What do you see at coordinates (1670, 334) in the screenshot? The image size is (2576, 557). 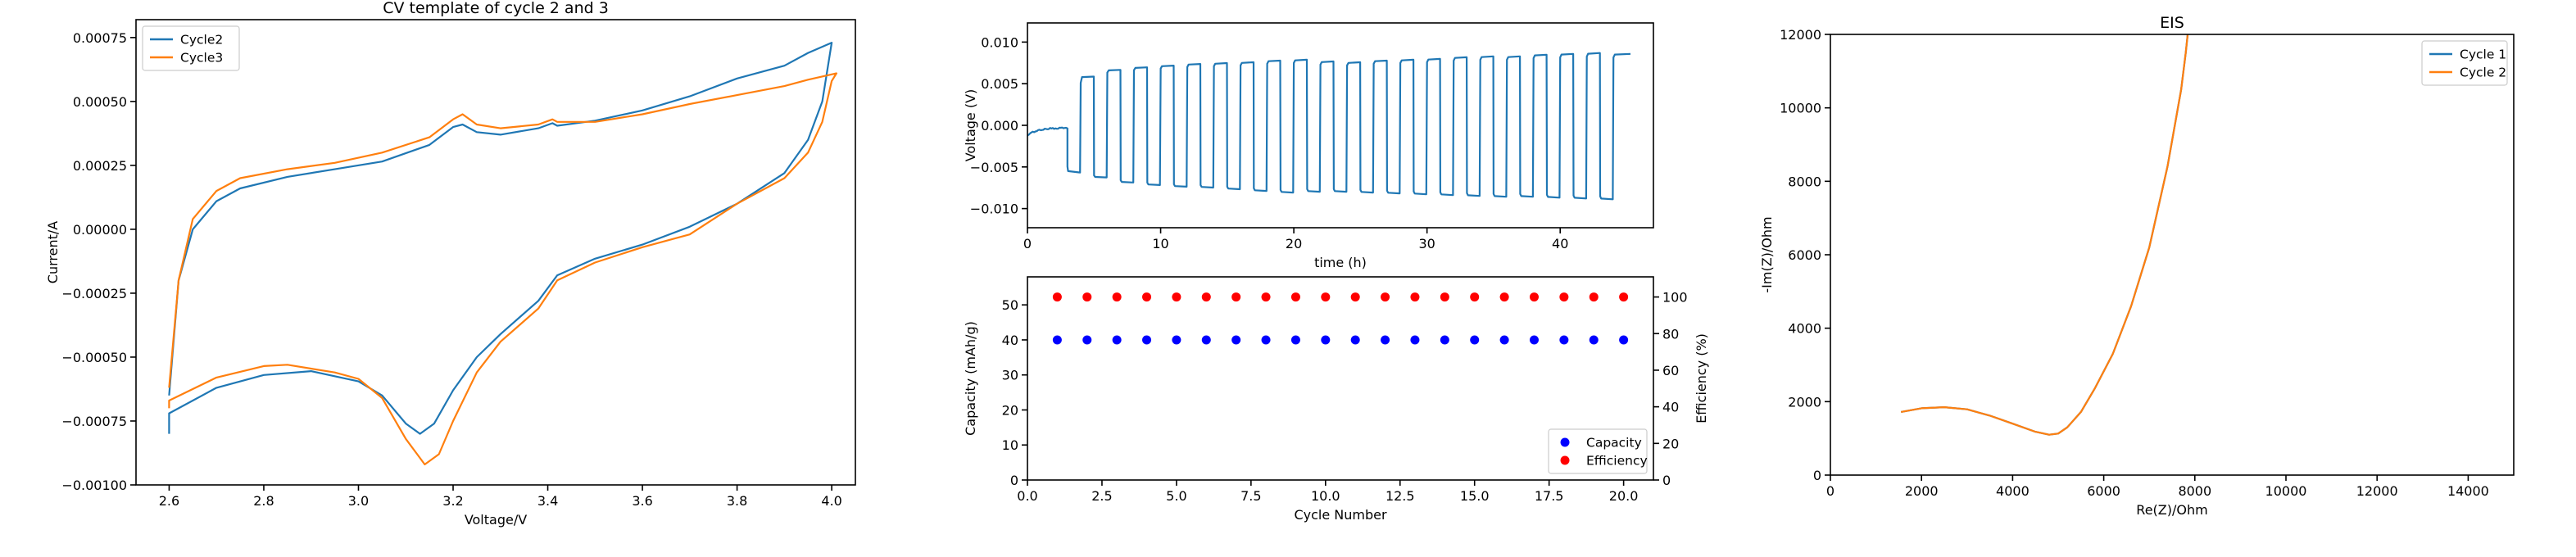 I see `capacity-ytick-right-label: 80` at bounding box center [1670, 334].